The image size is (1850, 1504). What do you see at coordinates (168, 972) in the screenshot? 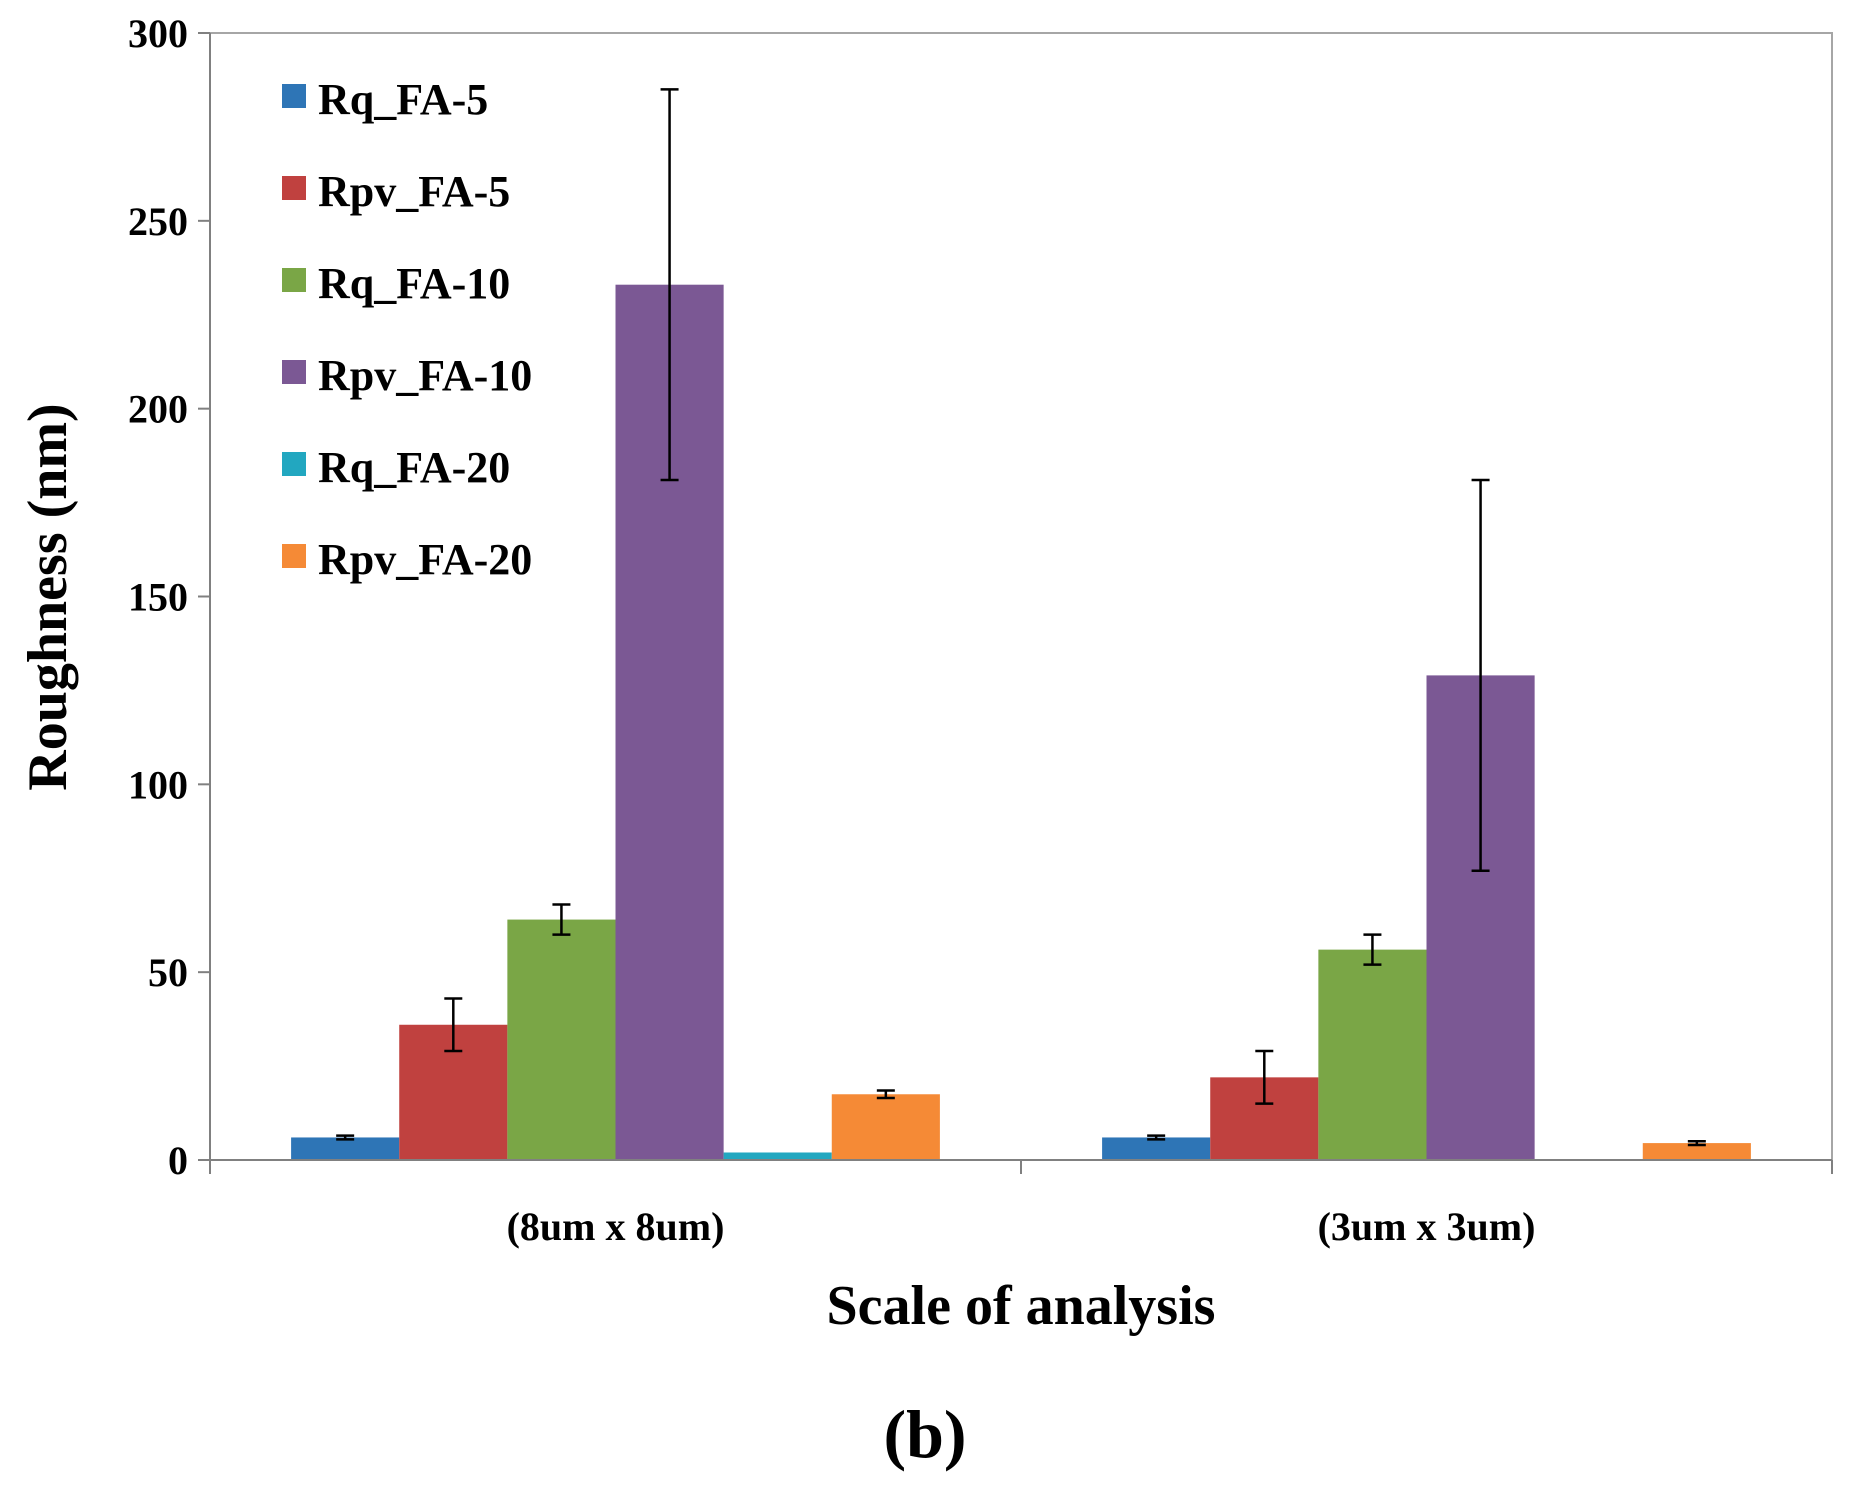
I see `y-tick-label: 50` at bounding box center [168, 972].